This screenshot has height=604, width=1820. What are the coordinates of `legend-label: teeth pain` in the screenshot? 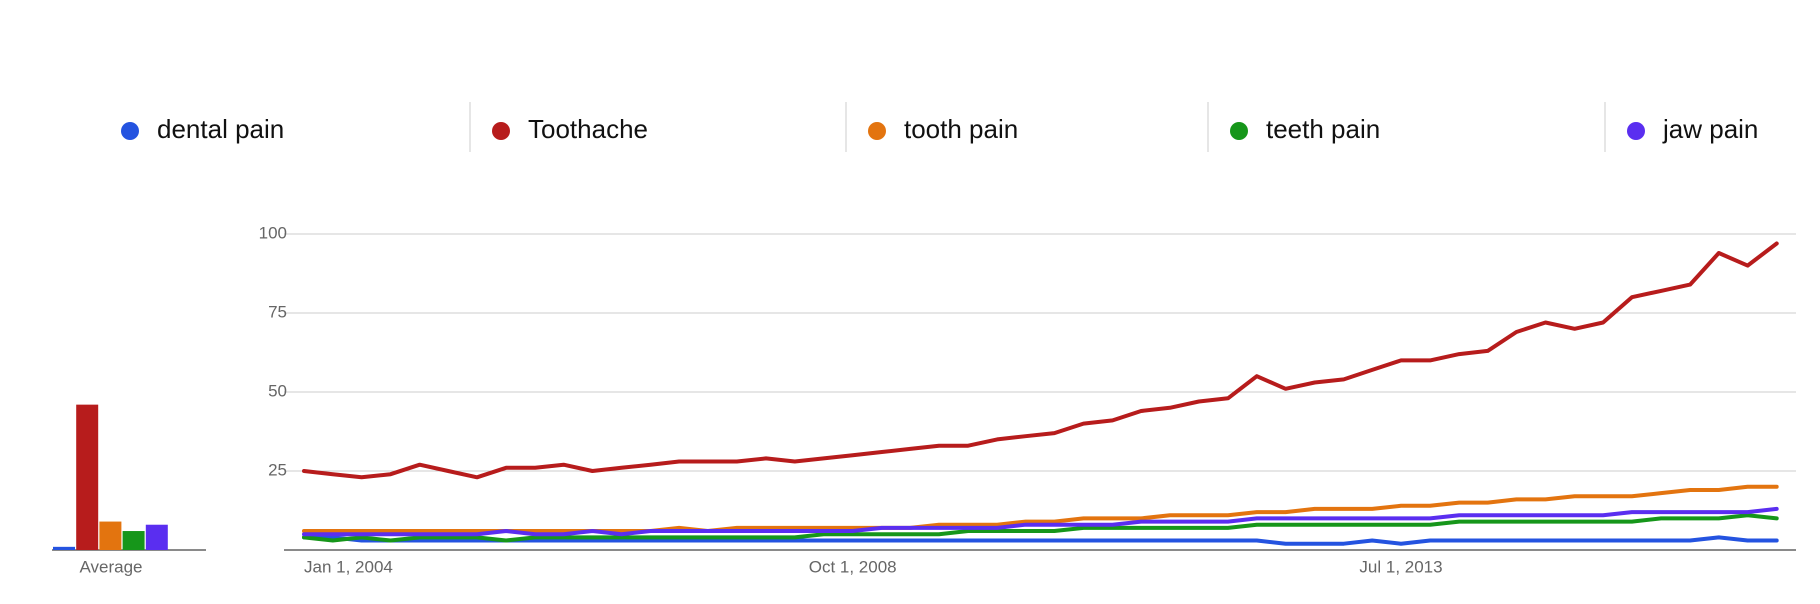 It's located at (1323, 129).